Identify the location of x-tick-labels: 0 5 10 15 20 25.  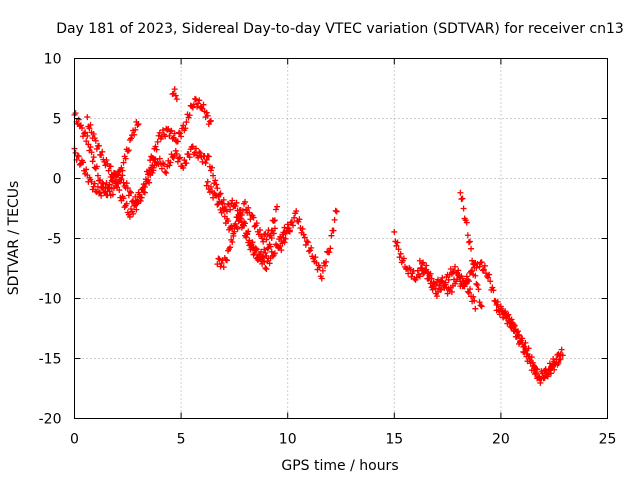
(343, 440).